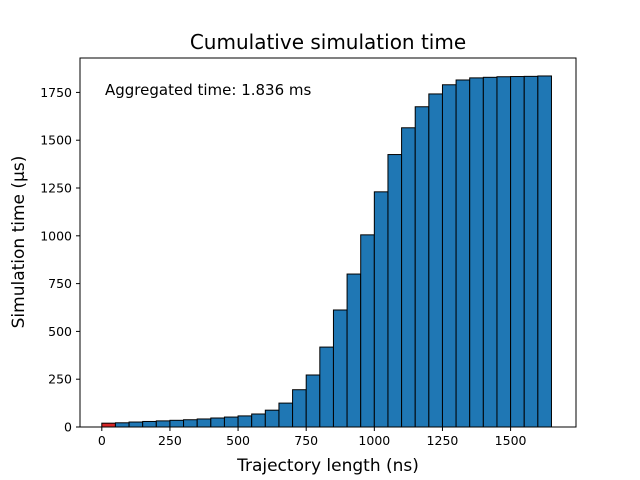  Describe the element at coordinates (56, 188) in the screenshot. I see `y-tick-label: 1250` at that location.